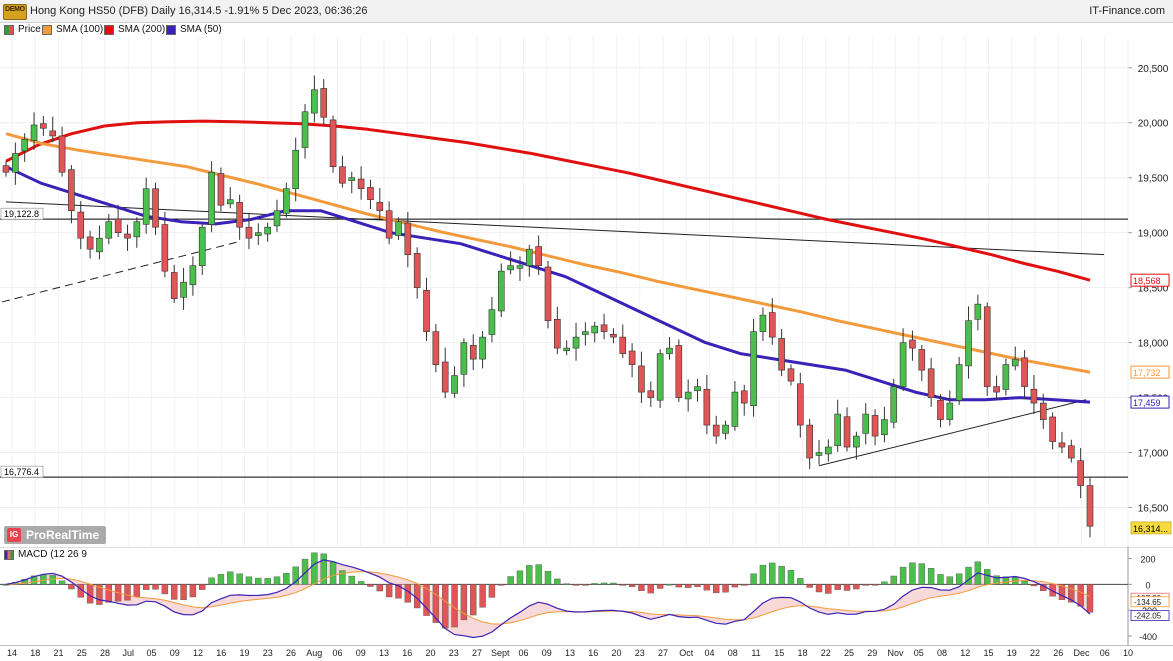  Describe the element at coordinates (22, 29) in the screenshot. I see `legend-item-price: Price` at that location.